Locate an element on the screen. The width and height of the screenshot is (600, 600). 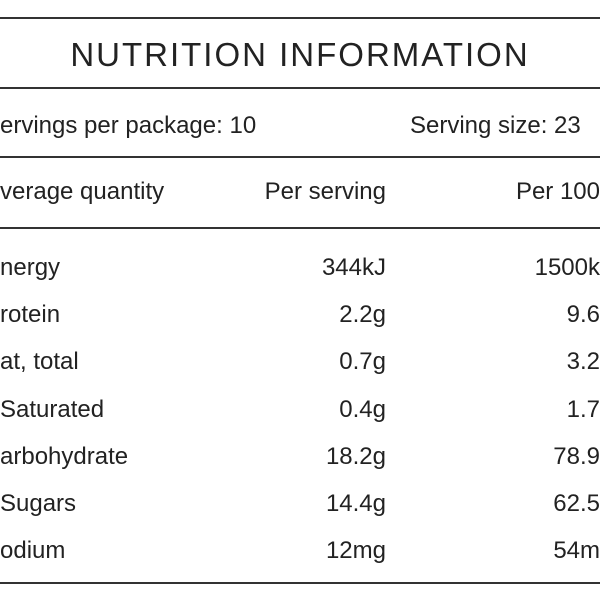
nutrient-value: 0.7g is located at coordinates (362, 362).